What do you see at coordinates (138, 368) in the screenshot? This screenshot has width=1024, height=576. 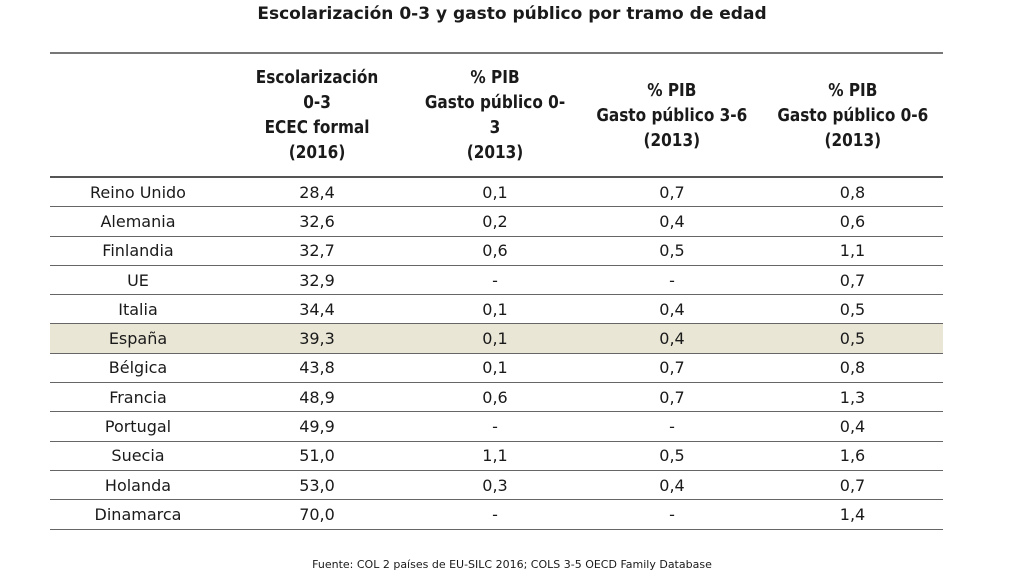 I see `country-cell: Bélgica` at bounding box center [138, 368].